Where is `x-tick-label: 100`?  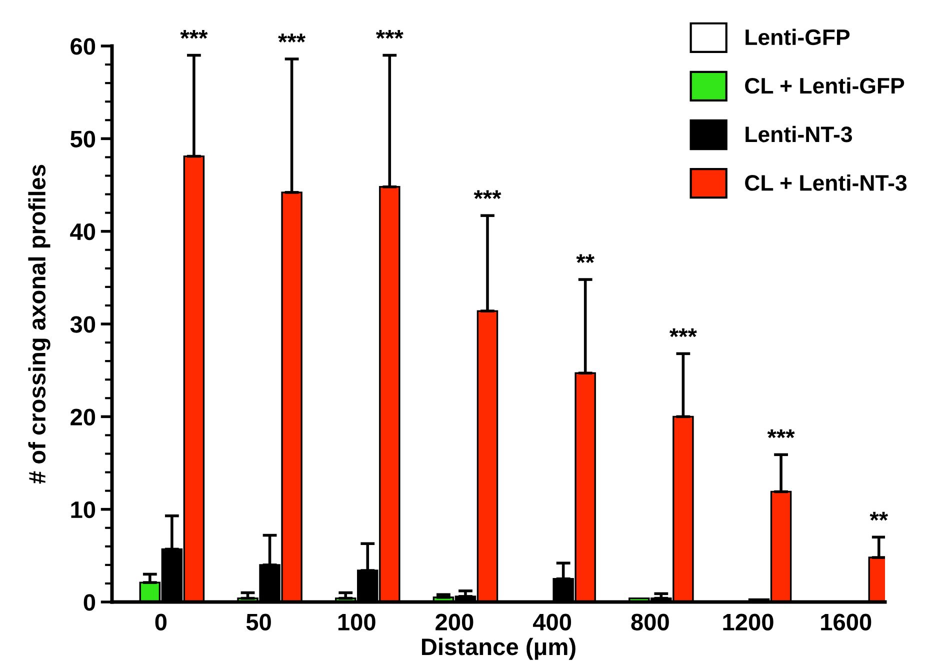
x-tick-label: 100 is located at coordinates (357, 622).